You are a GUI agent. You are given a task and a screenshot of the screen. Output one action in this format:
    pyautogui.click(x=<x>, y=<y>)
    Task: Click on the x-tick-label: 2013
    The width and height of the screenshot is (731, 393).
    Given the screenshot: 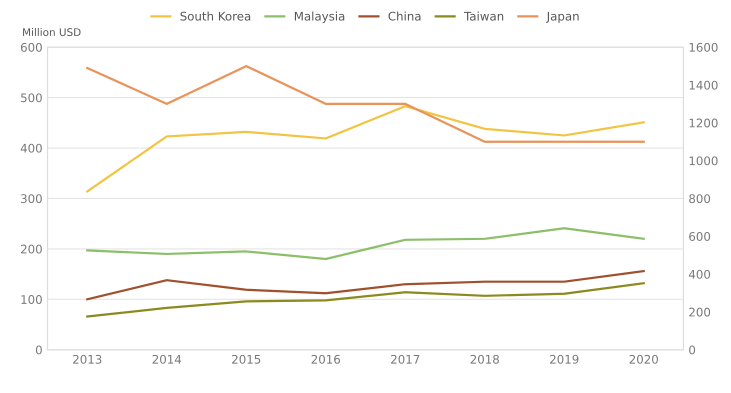 What is the action you would take?
    pyautogui.click(x=87, y=359)
    